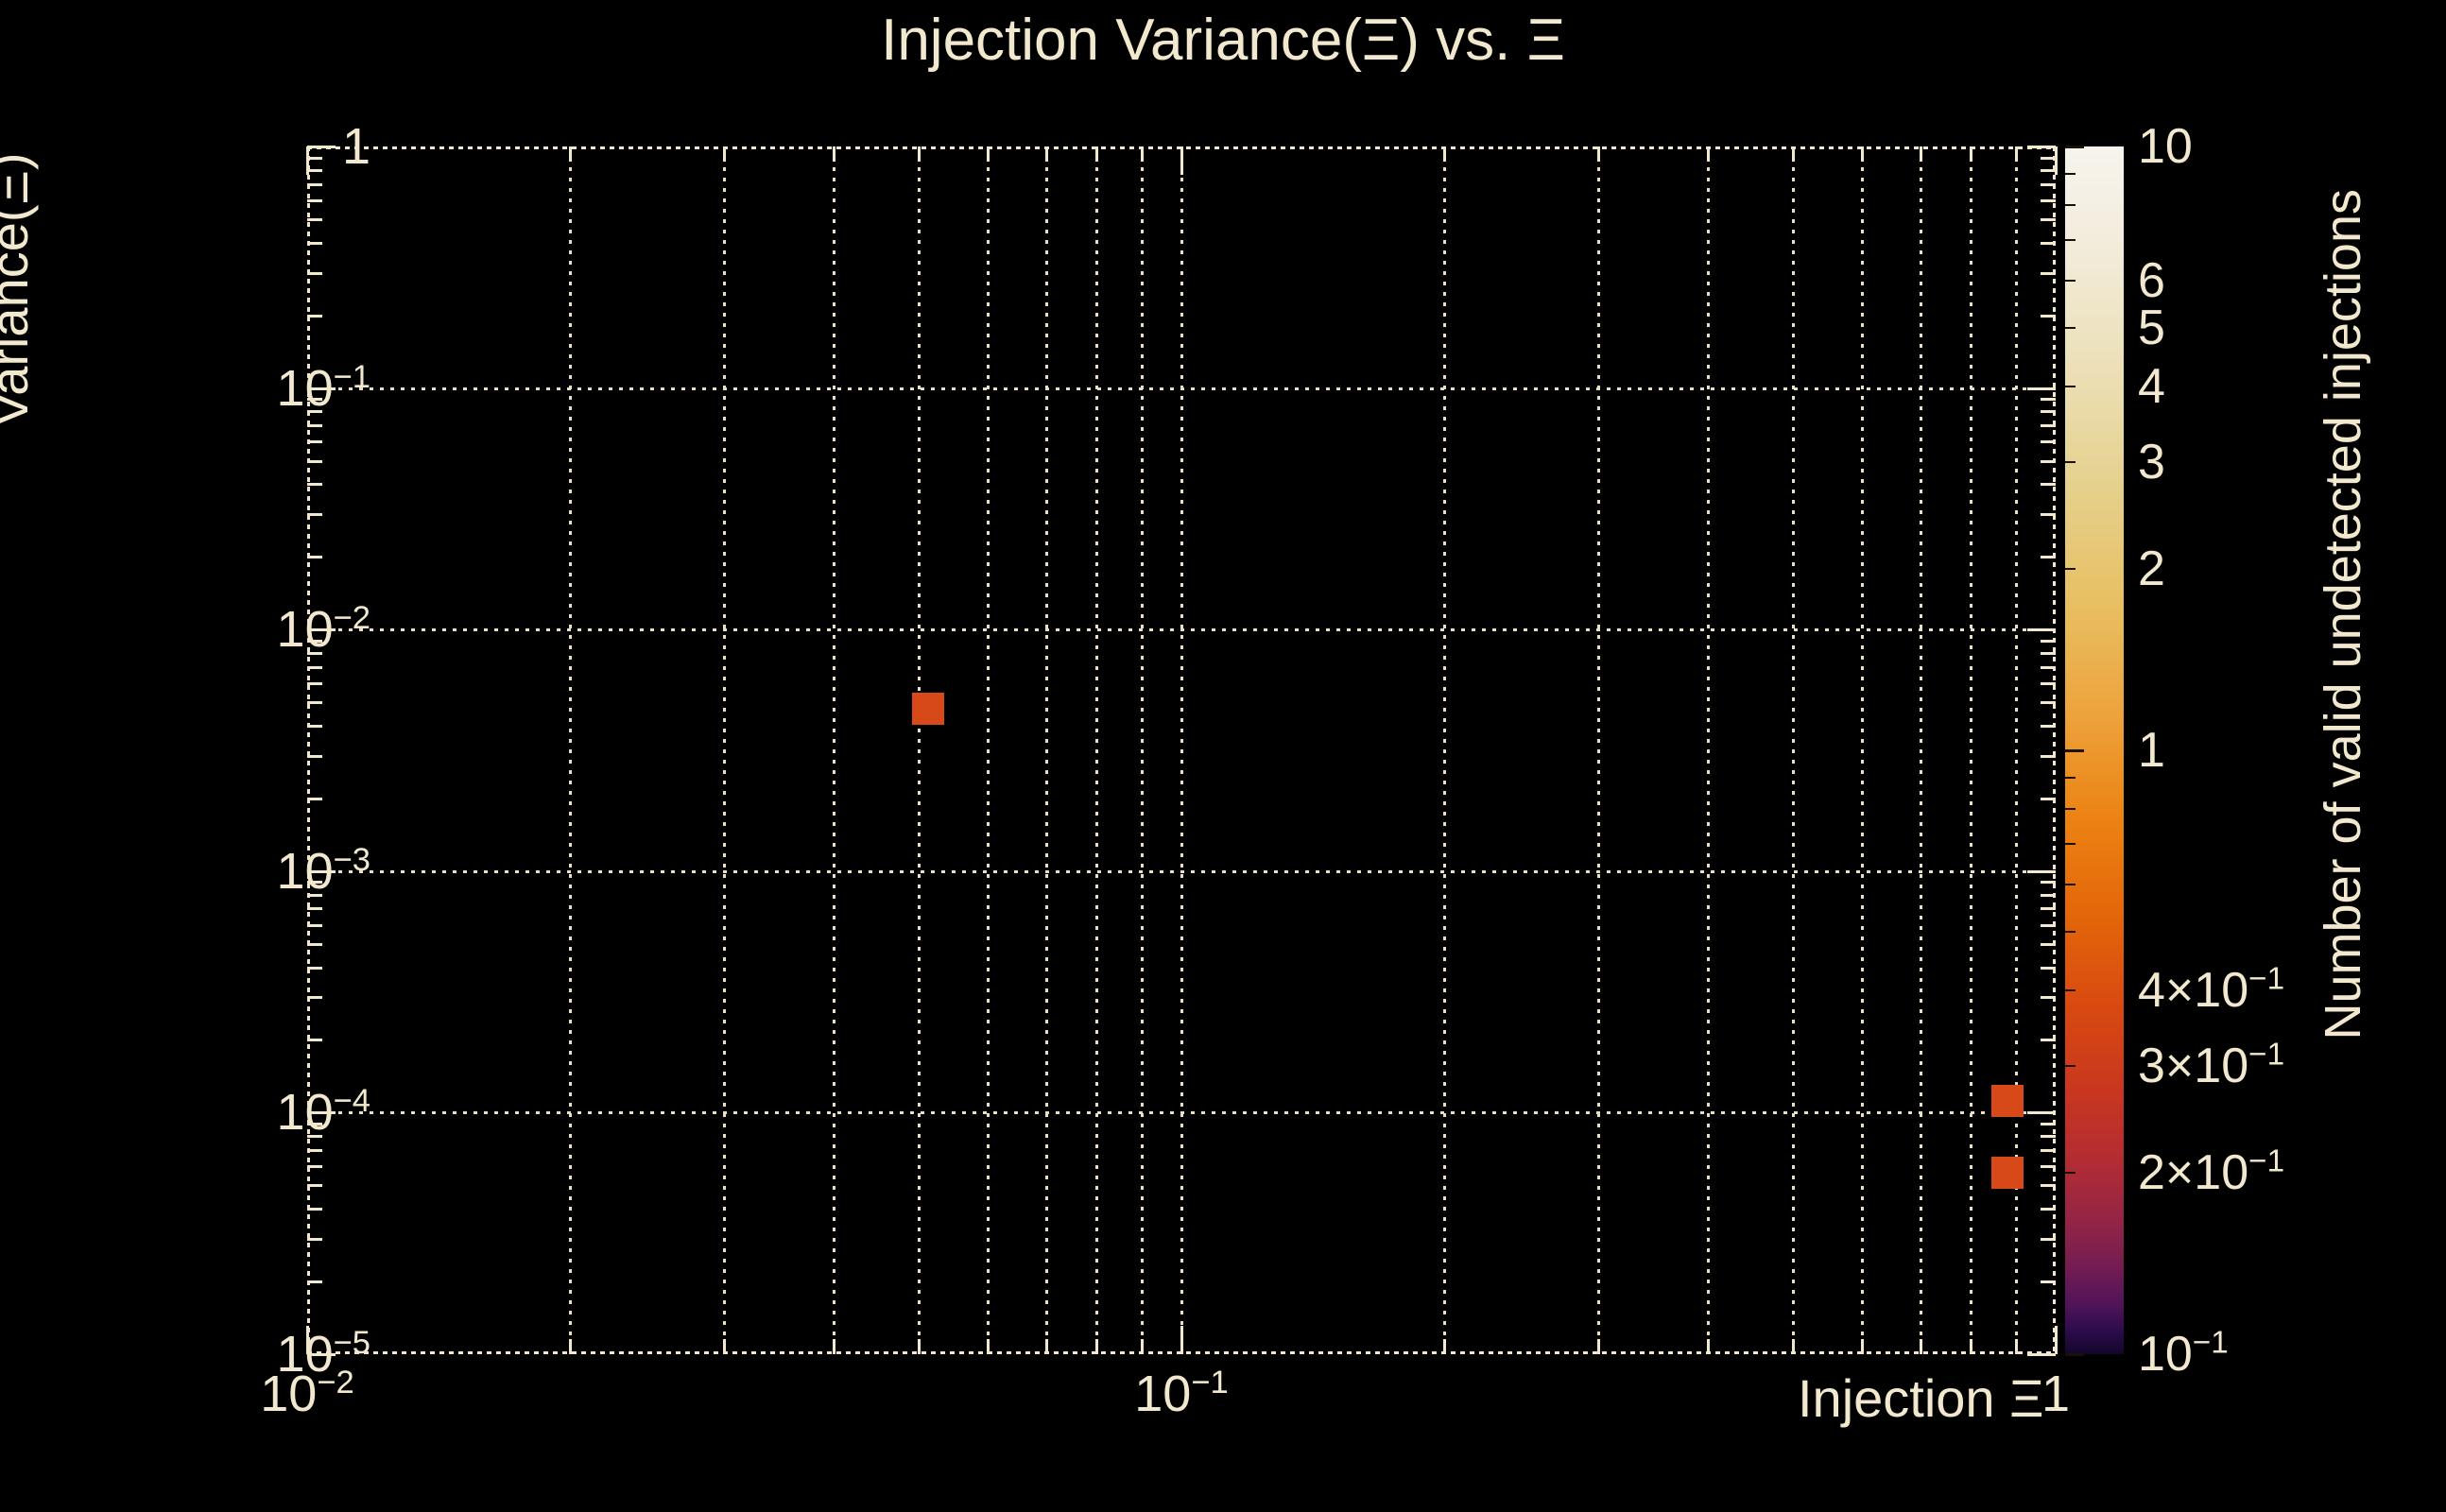 Image resolution: width=2446 pixels, height=1512 pixels. I want to click on y-tick-label: 10⁻³, so click(323, 870).